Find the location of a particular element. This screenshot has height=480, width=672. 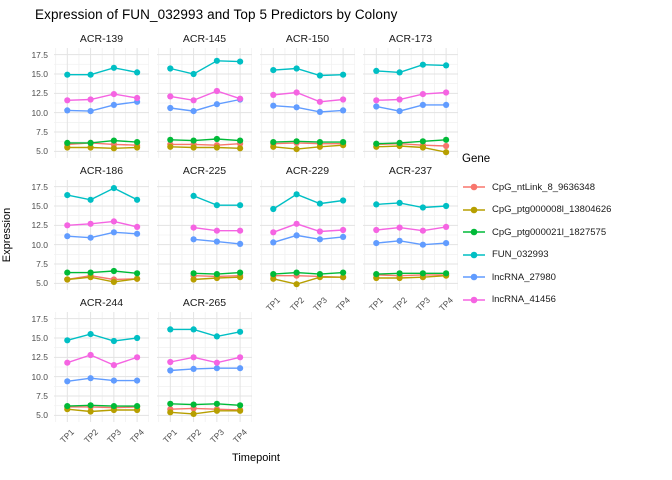

facet-title-ACR-225: ACR-225 is located at coordinates (204, 171).